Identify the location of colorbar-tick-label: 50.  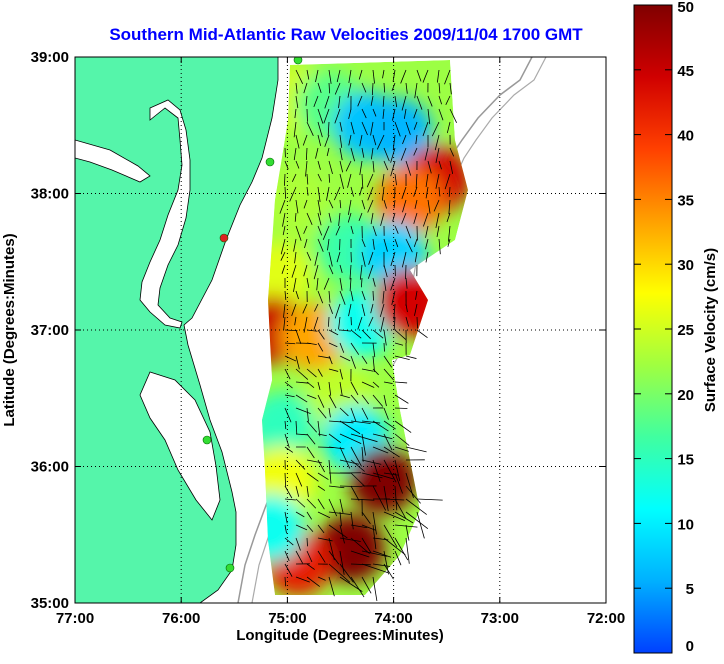
(685, 8).